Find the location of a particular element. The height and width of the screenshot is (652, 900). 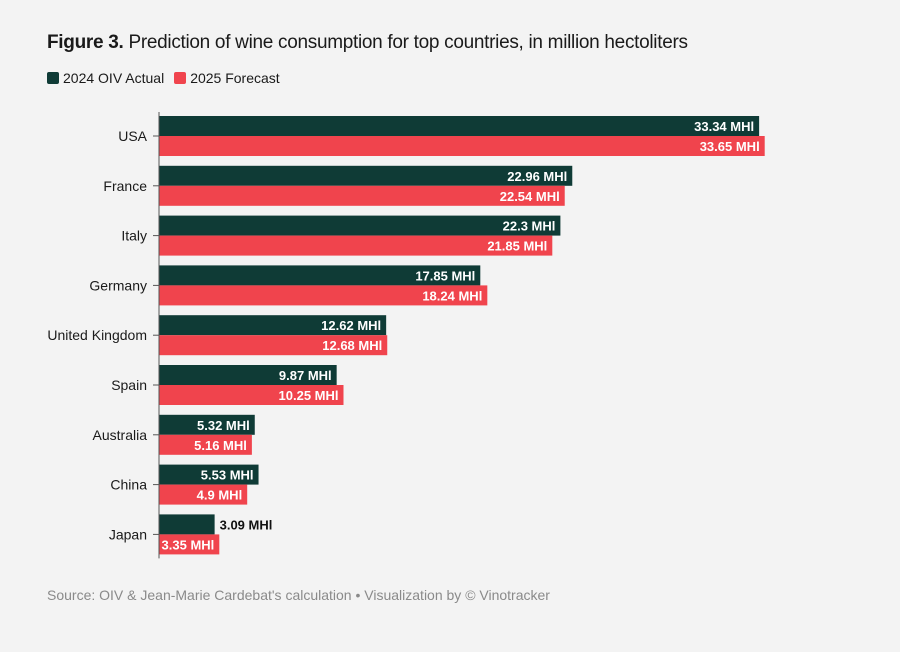

category-label: China is located at coordinates (128, 485).